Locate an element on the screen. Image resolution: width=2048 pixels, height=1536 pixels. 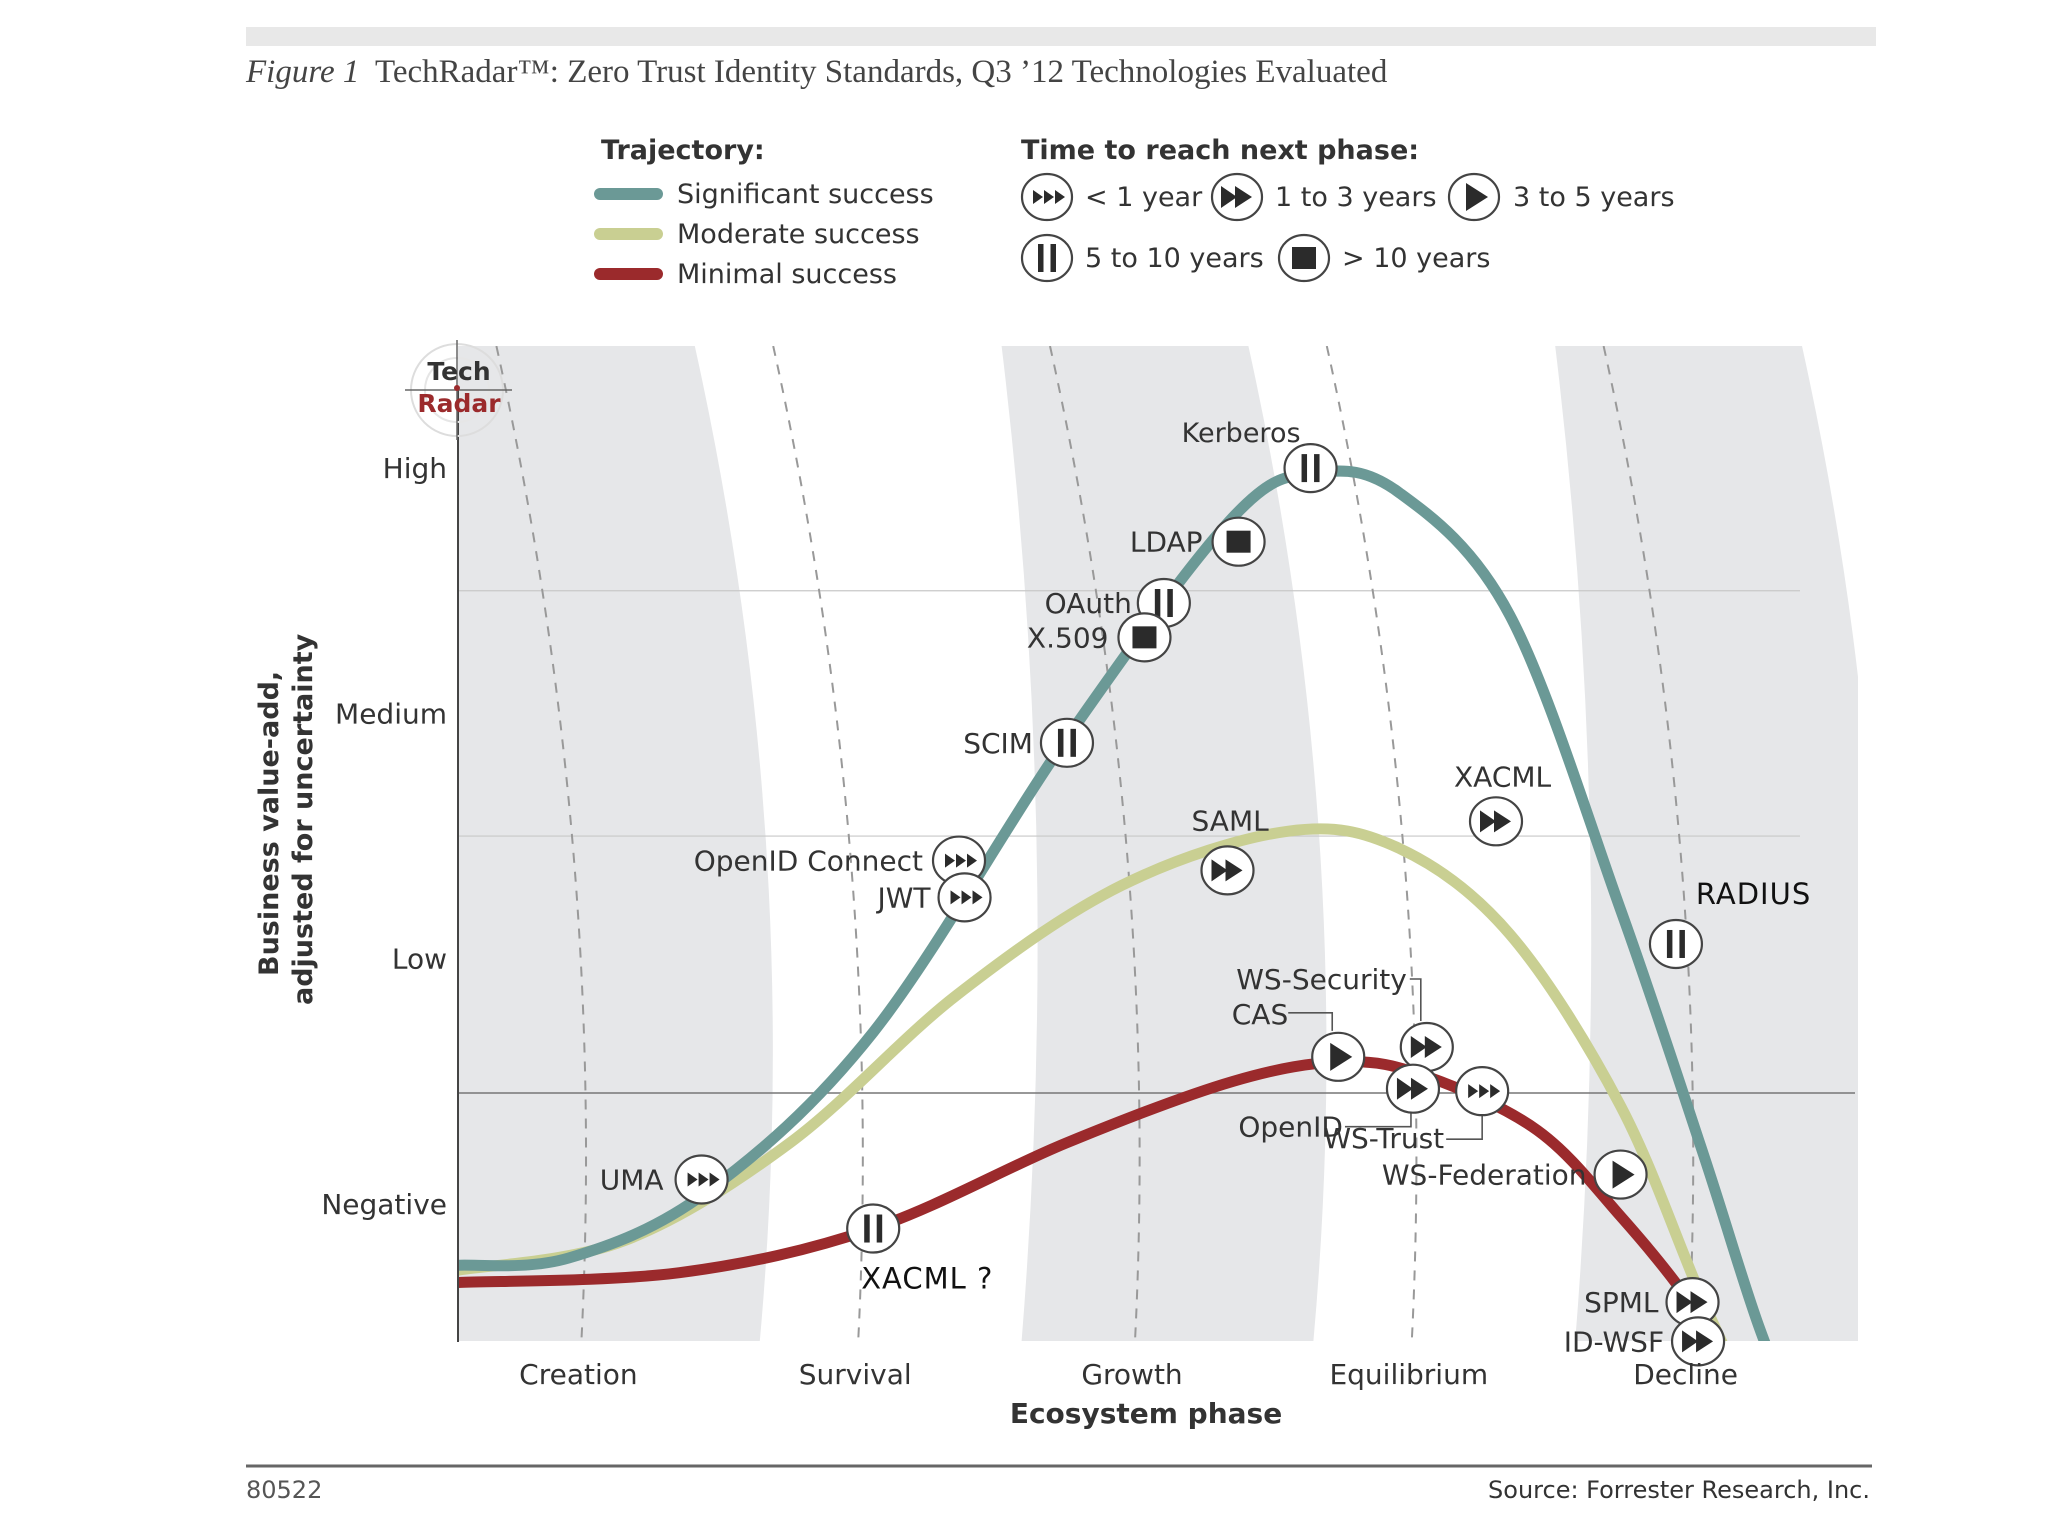
legend-time-label: < 1 year is located at coordinates (1144, 197).